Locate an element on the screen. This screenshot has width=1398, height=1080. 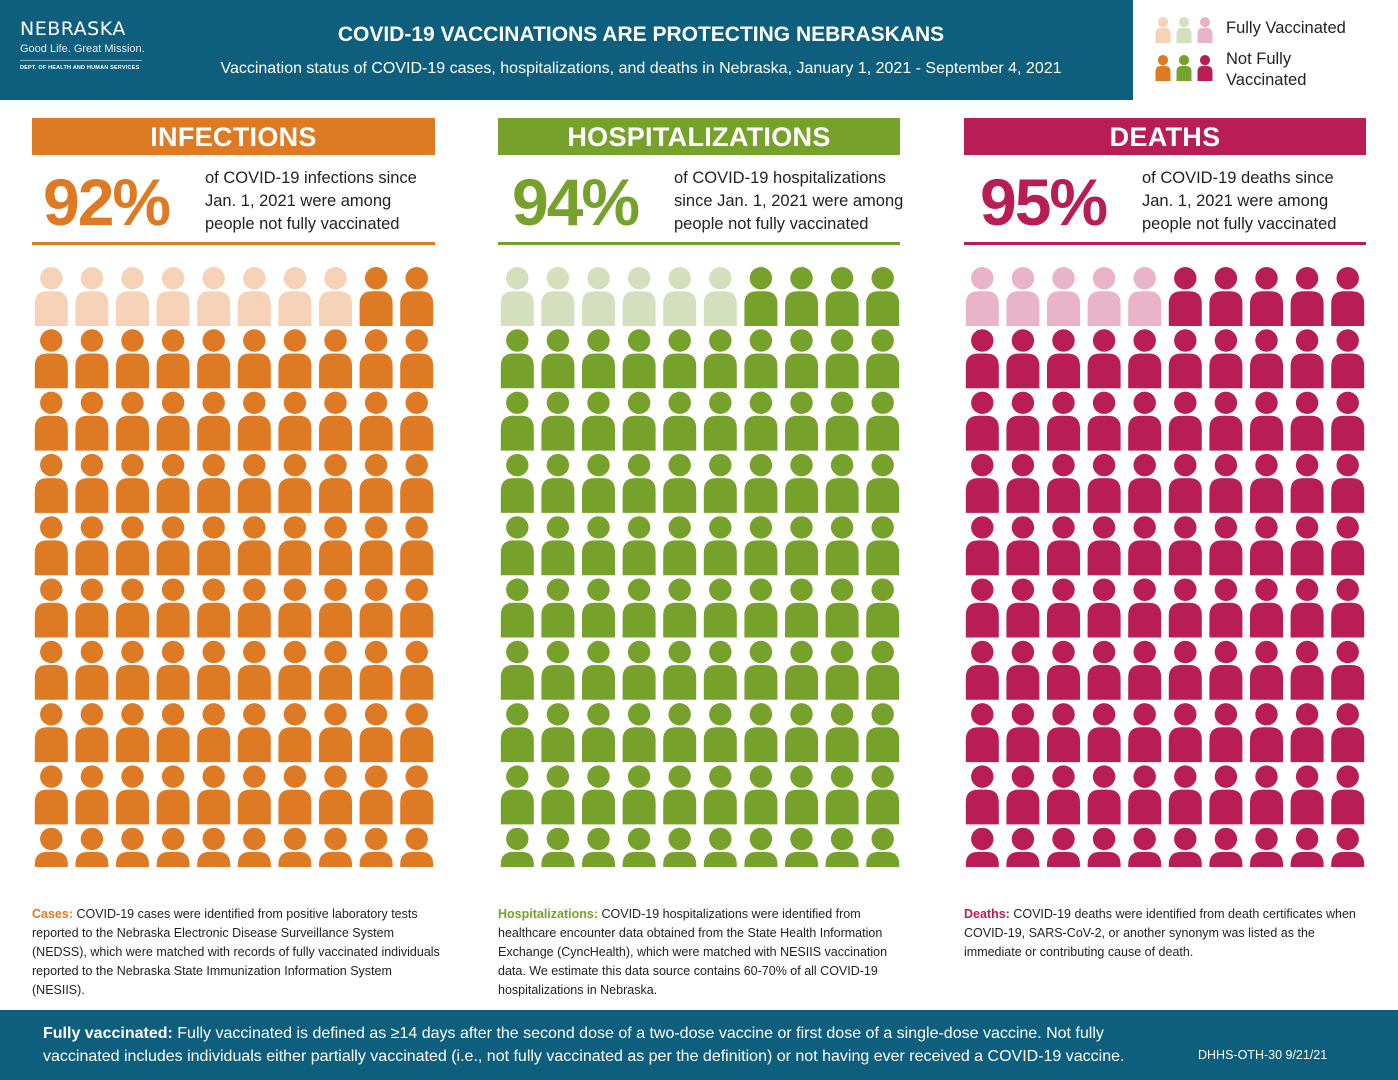
deaths-desc-line-2: Jan. 1, 2021 were among is located at coordinates (1235, 201).